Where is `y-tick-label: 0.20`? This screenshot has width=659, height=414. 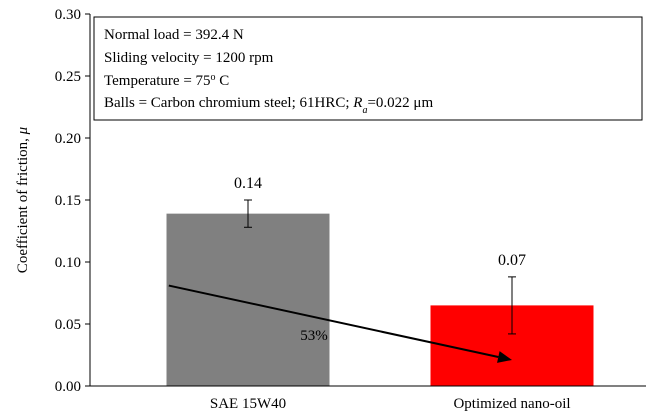
y-tick-label: 0.20 is located at coordinates (68, 139).